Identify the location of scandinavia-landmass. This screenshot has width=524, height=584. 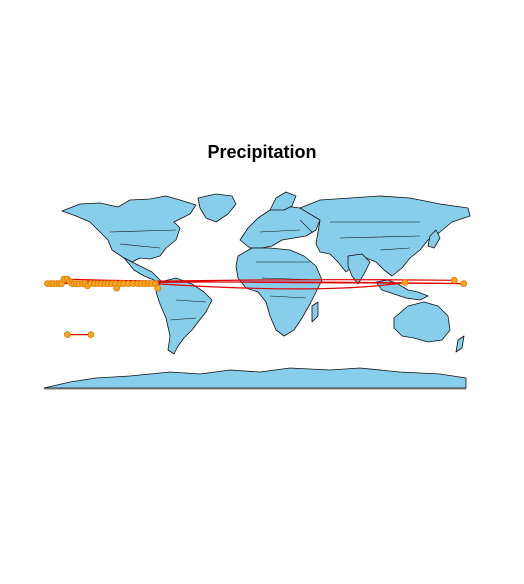
(283, 201).